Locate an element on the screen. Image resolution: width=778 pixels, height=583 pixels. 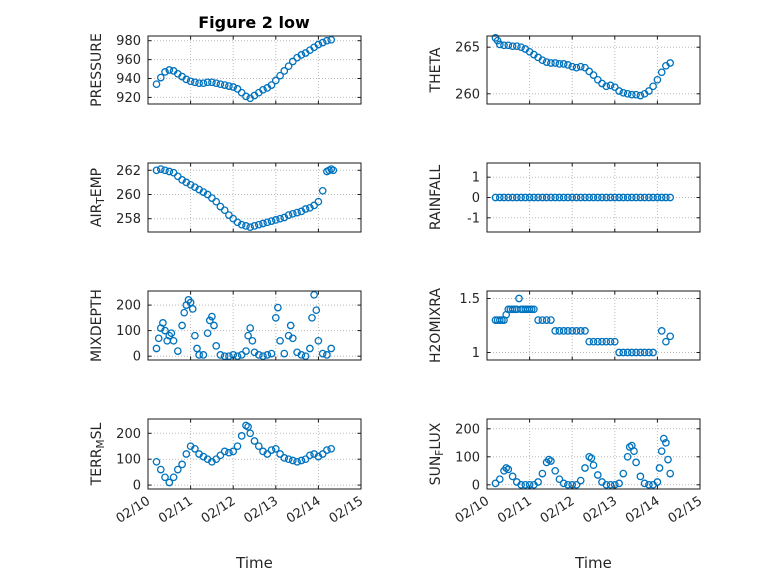
grid-lines is located at coordinates (593, 454).